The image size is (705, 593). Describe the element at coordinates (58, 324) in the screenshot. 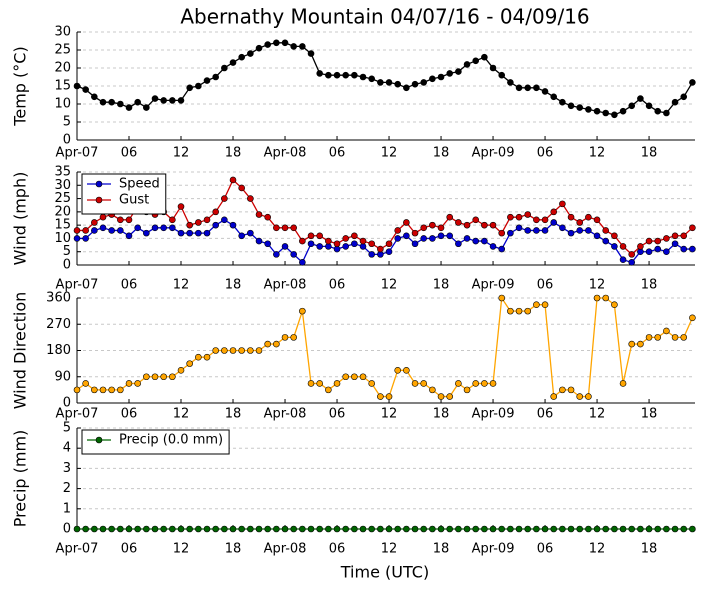

I see `y-tick-label: 270` at that location.